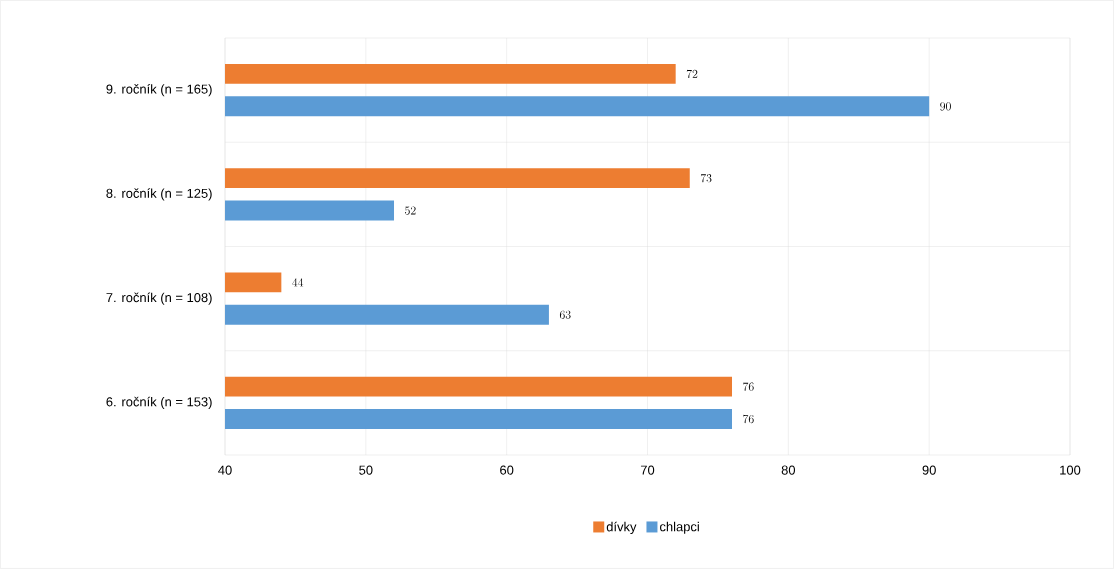 The image size is (1114, 569). Describe the element at coordinates (647, 470) in the screenshot. I see `x-tick-label: 70` at that location.